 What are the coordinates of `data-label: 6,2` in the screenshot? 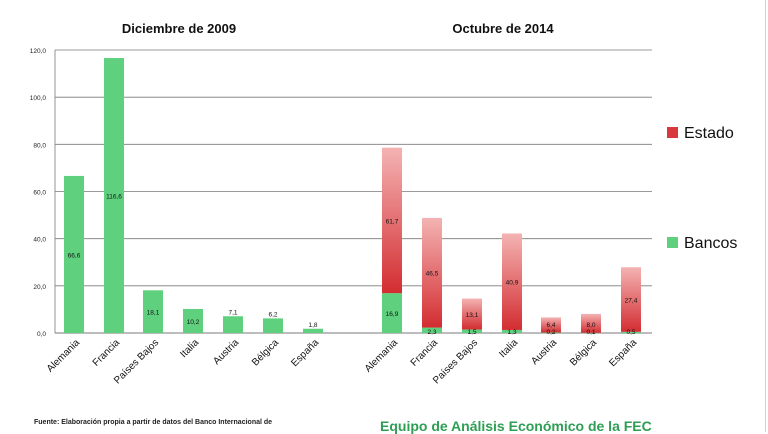 It's located at (272, 314).